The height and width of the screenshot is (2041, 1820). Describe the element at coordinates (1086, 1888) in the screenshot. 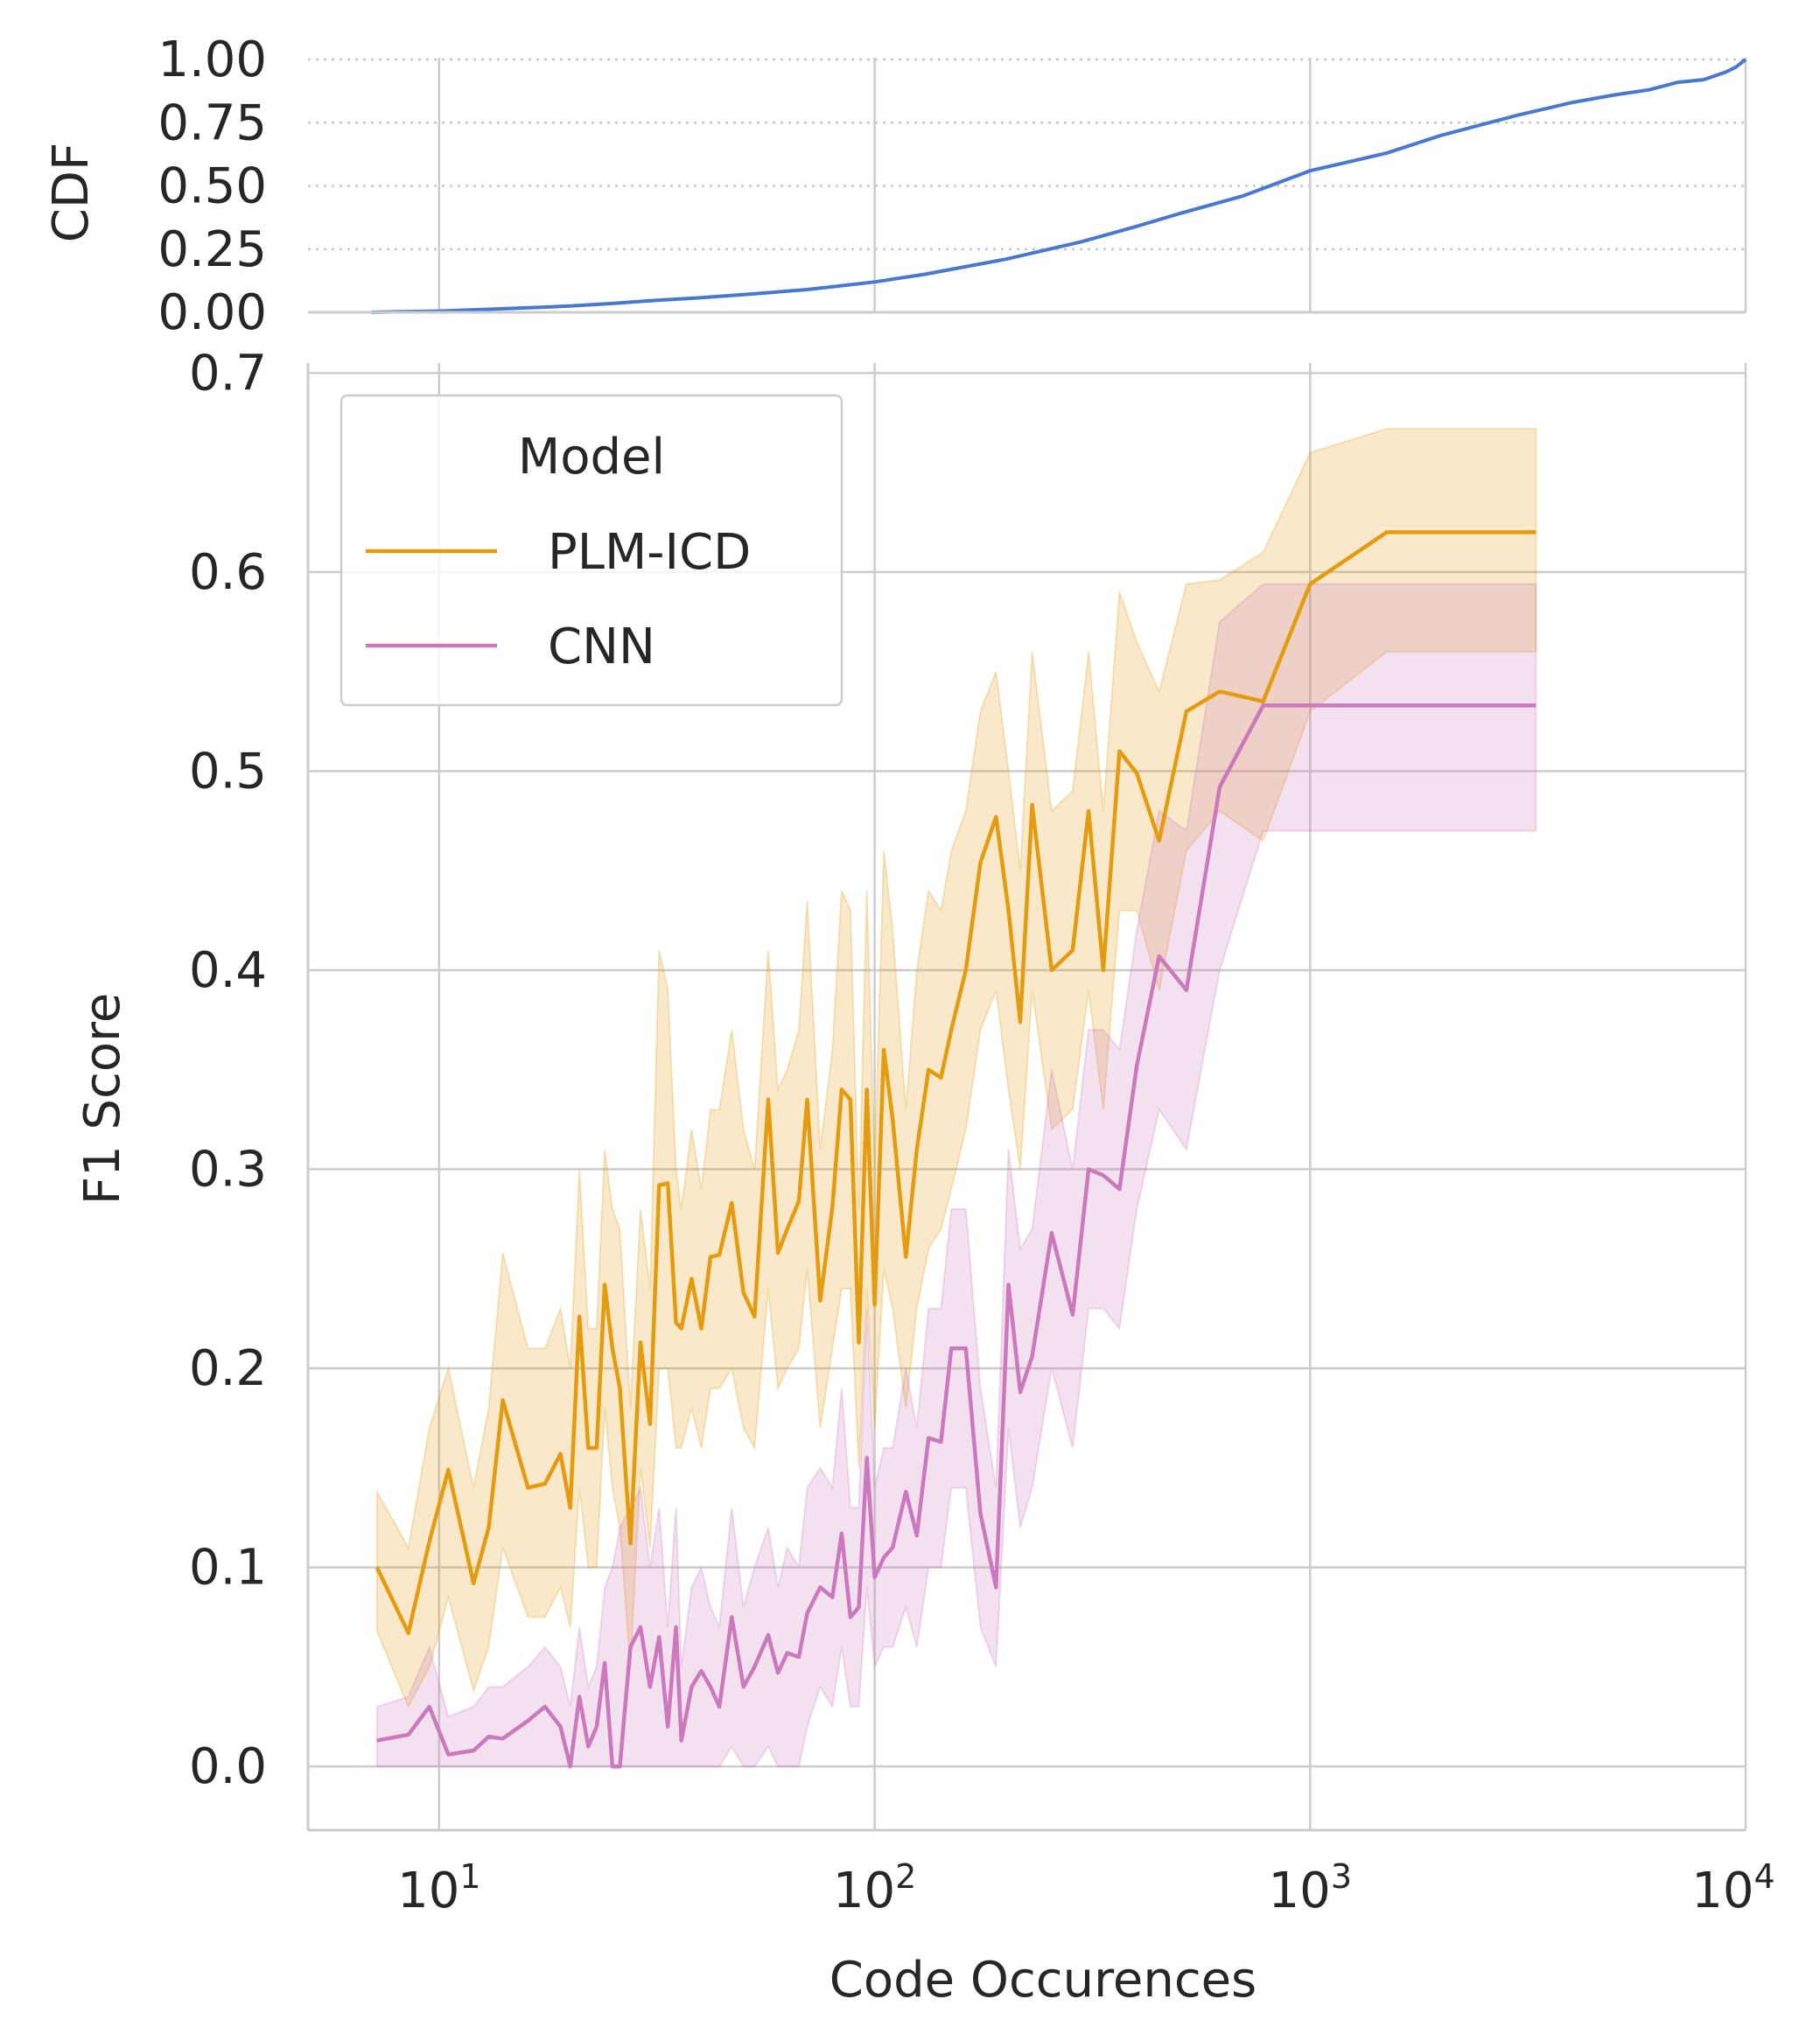

I see `f1-x-tick-labels: 10¹ 10² 10³ 10⁴` at that location.